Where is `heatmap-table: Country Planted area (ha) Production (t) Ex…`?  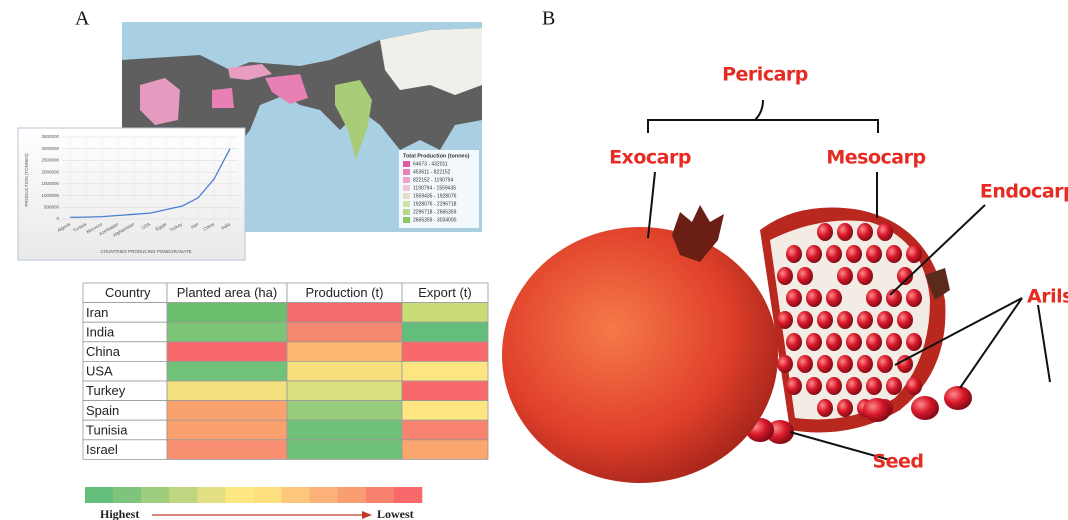
heatmap-table: Country Planted area (ha) Production (t) Ex… is located at coordinates (285, 371).